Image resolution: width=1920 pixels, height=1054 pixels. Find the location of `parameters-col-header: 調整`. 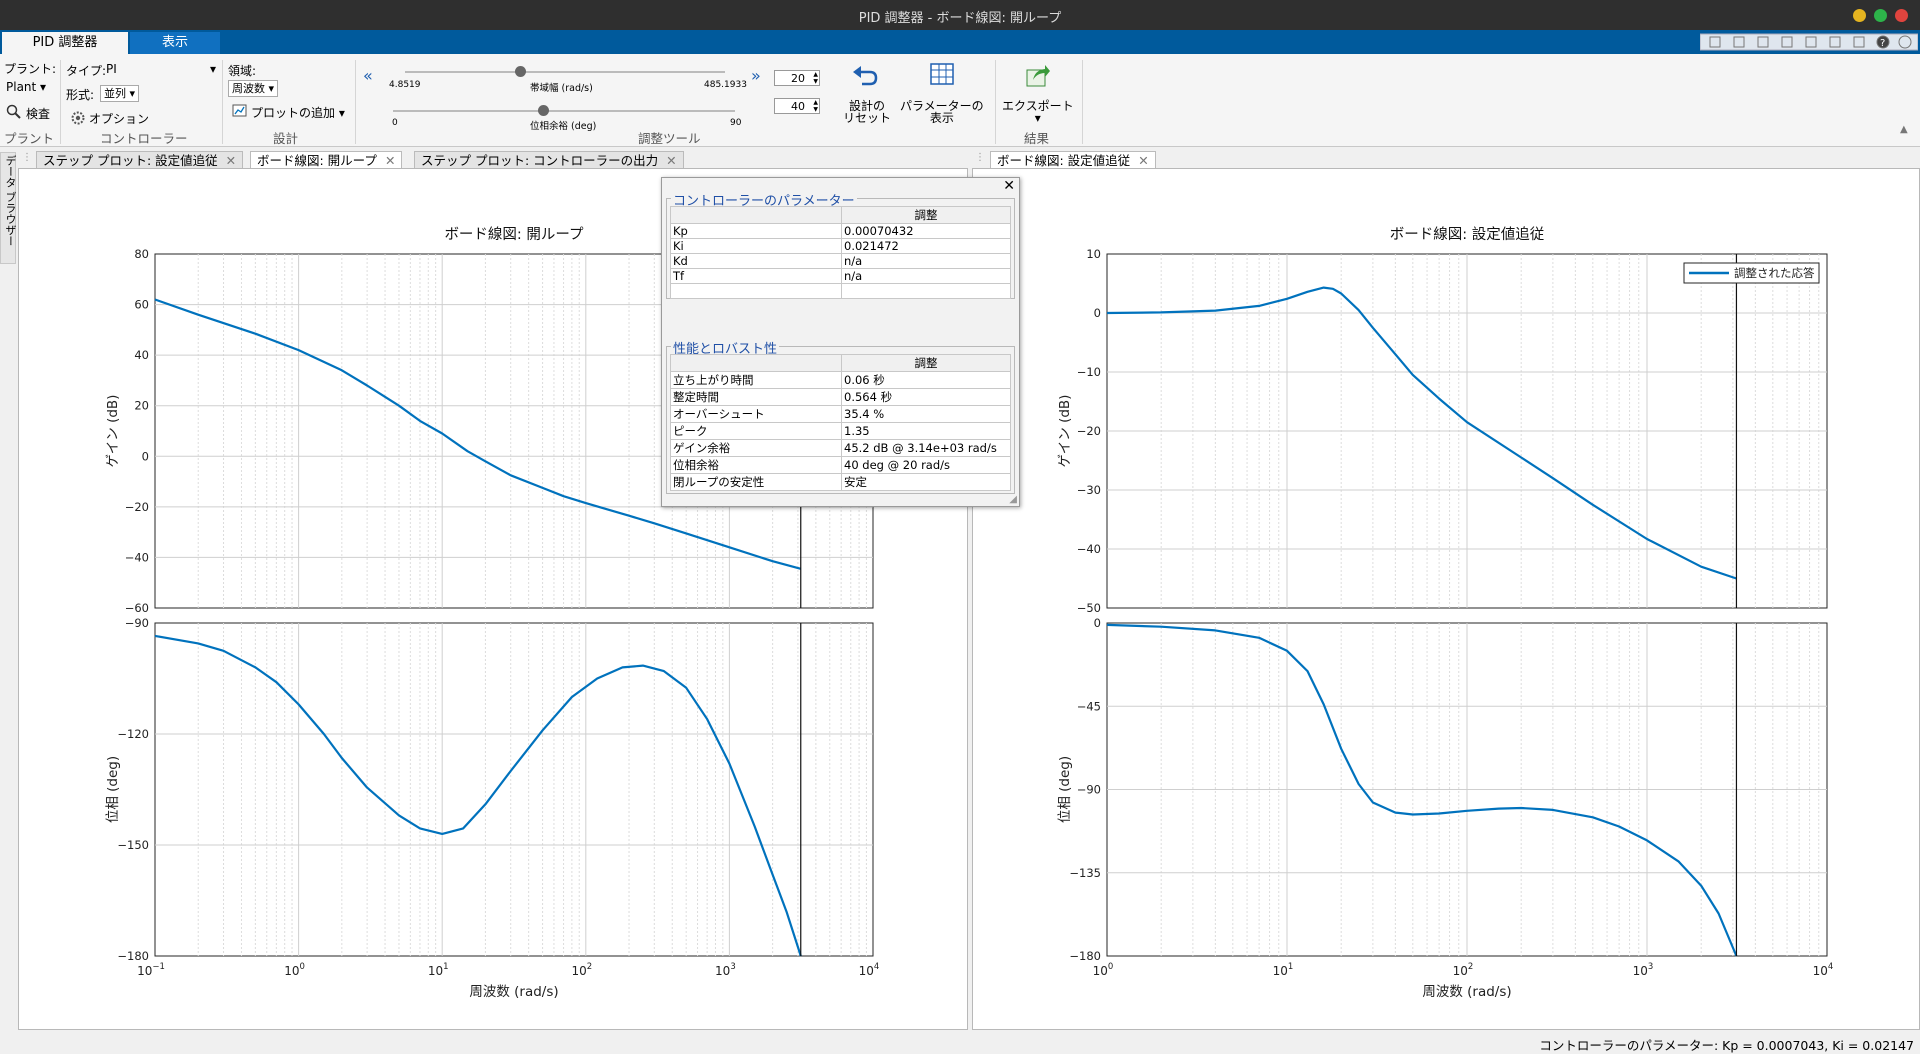

parameters-col-header: 調整 is located at coordinates (926, 215).